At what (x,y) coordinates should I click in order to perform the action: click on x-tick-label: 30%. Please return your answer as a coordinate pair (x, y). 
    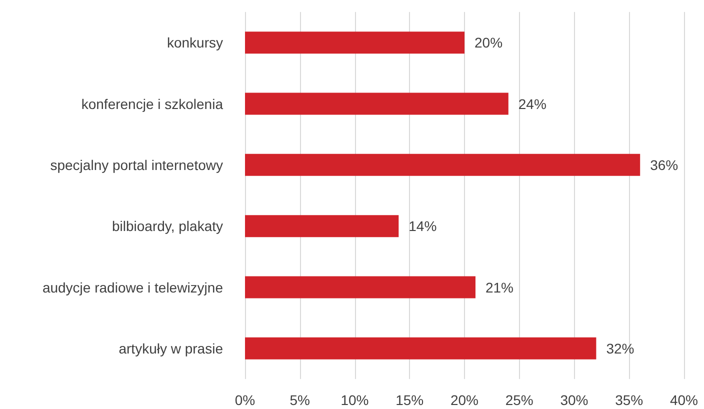
    Looking at the image, I should click on (574, 400).